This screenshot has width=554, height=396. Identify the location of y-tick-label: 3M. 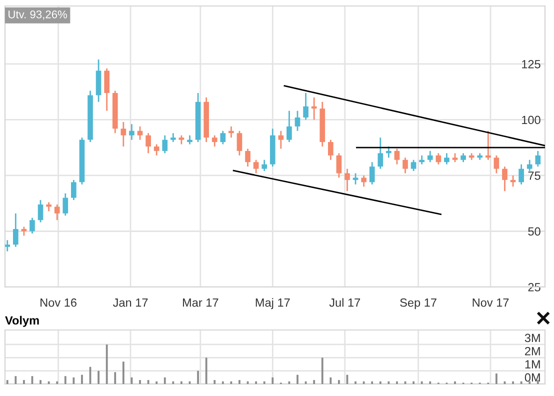
(532, 338).